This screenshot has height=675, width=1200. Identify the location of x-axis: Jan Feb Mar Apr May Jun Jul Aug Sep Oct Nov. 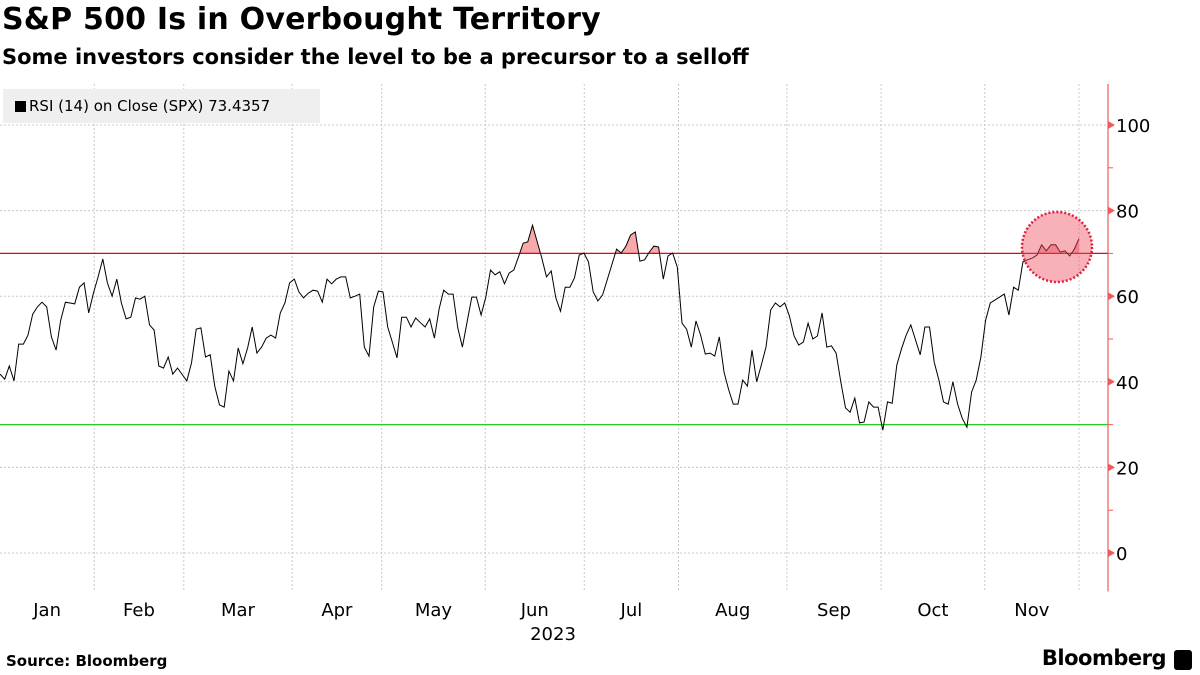
(541, 610).